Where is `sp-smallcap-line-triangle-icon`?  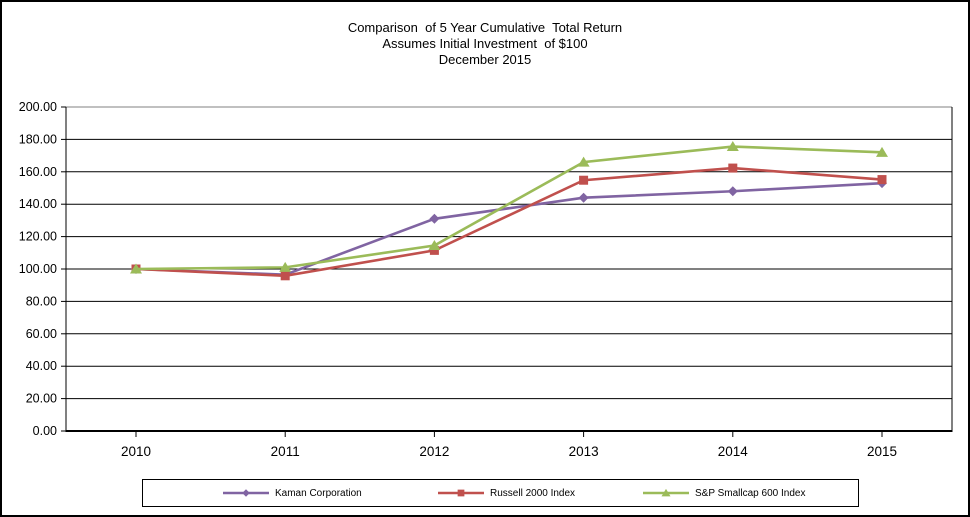 sp-smallcap-line-triangle-icon is located at coordinates (666, 493).